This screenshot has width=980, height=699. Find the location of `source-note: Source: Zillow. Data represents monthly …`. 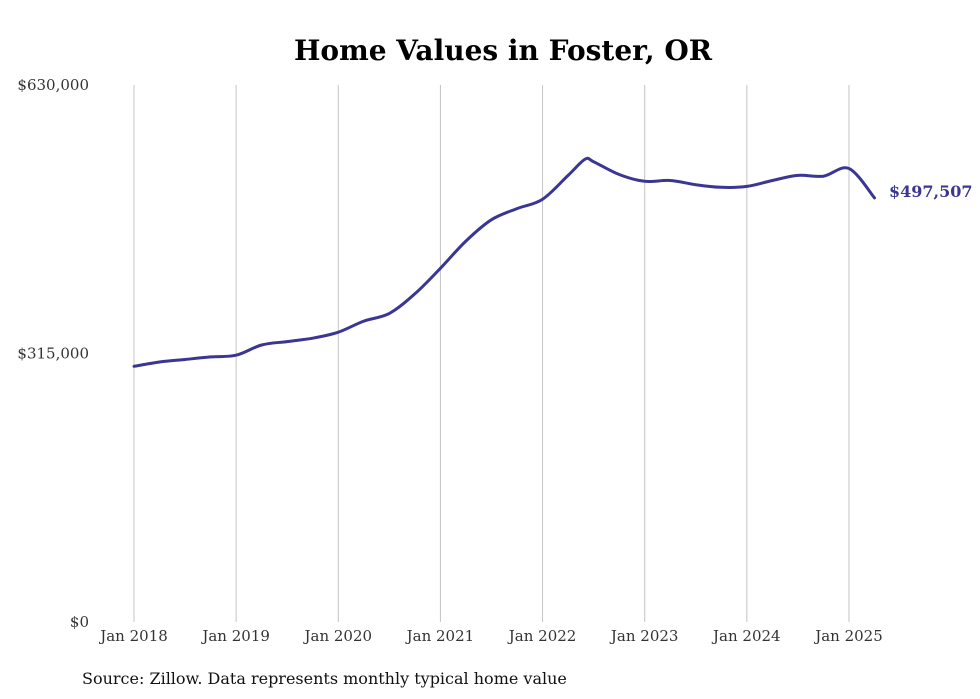

source-note: Source: Zillow. Data represents monthly … is located at coordinates (324, 678).